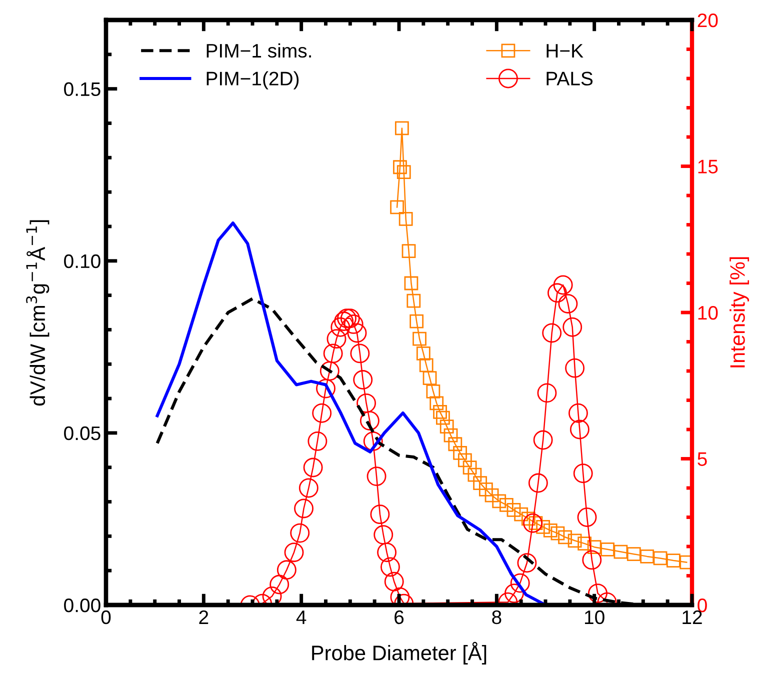 The height and width of the screenshot is (690, 771). Describe the element at coordinates (399, 617) in the screenshot. I see `x-tick-label: 6` at that location.